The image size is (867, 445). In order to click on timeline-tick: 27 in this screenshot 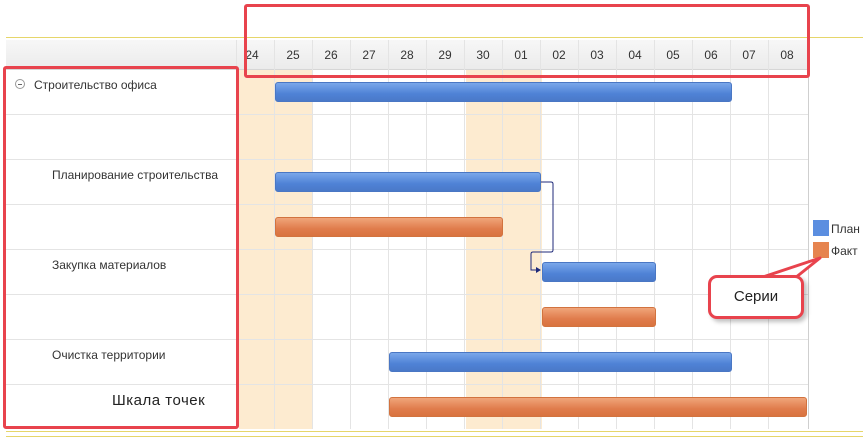, I will do `click(369, 55)`.